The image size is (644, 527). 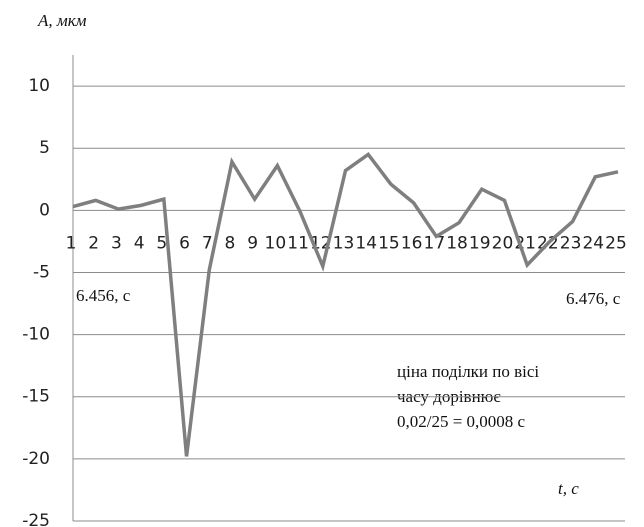 What do you see at coordinates (503, 243) in the screenshot?
I see `x-tick-label: 20` at bounding box center [503, 243].